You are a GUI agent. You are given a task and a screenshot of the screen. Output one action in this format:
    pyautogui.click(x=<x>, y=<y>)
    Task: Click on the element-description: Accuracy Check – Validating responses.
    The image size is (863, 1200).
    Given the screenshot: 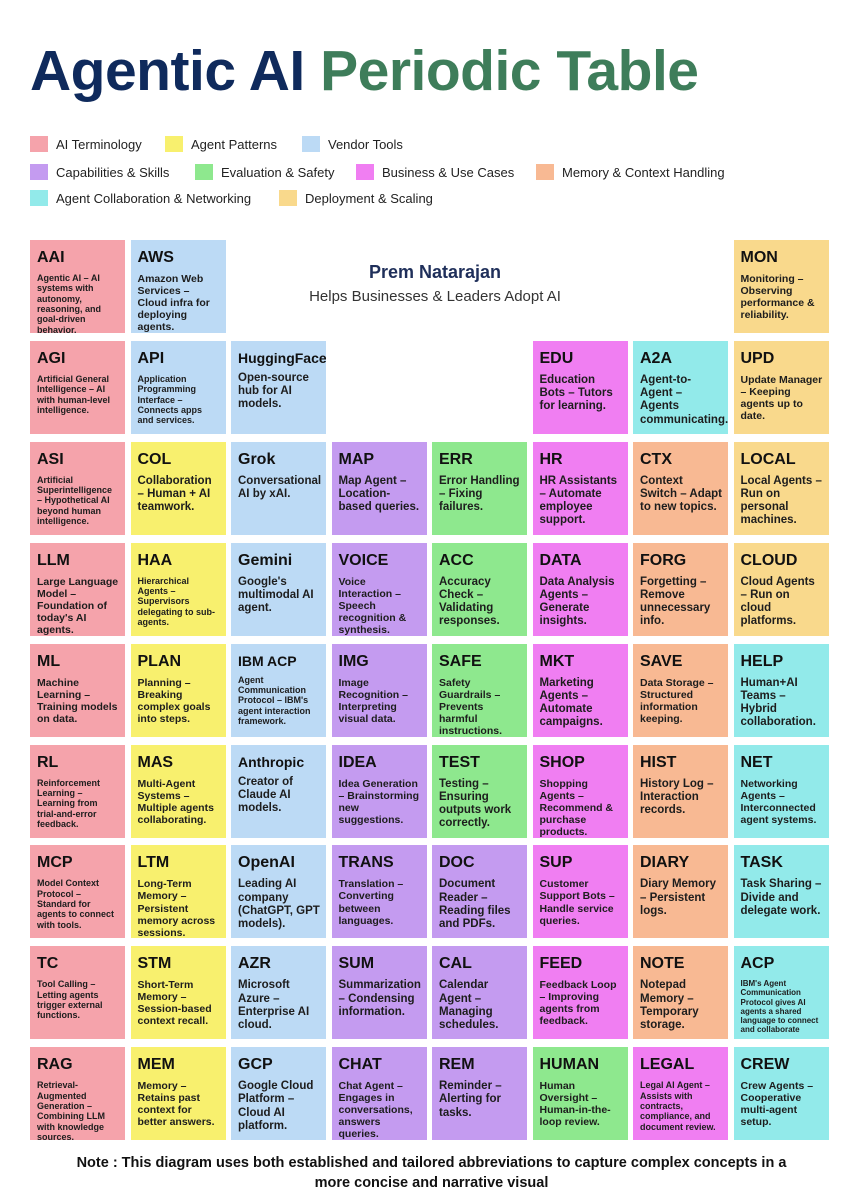 What is the action you would take?
    pyautogui.click(x=469, y=601)
    